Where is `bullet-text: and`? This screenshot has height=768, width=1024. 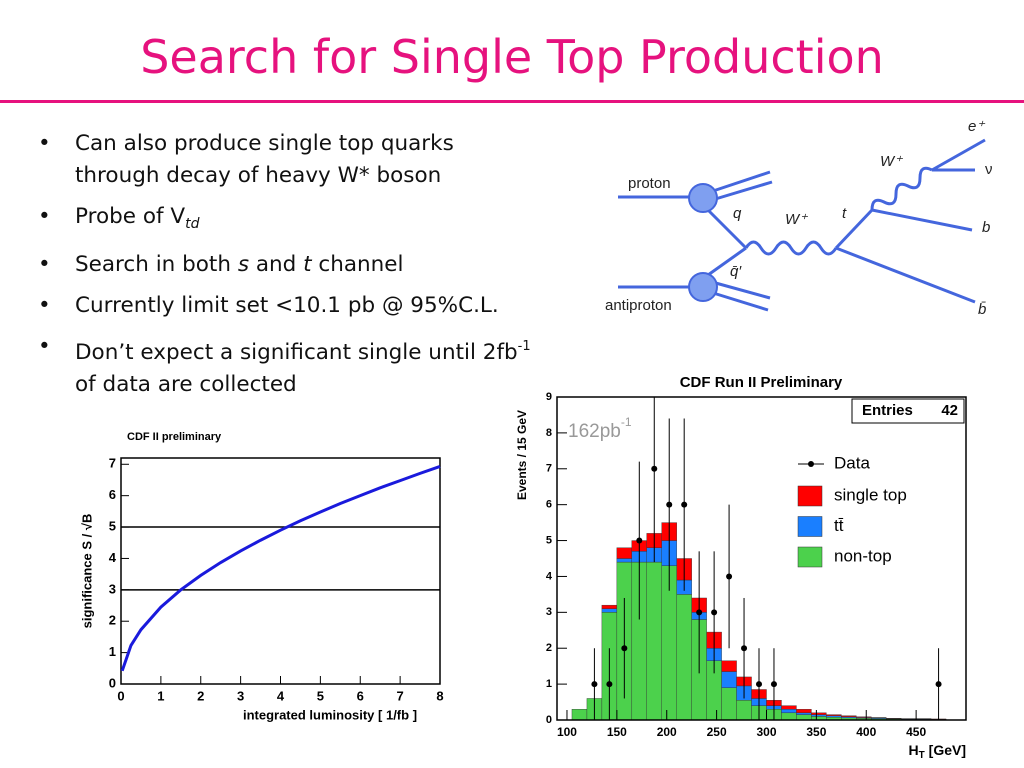 bullet-text: and is located at coordinates (276, 264).